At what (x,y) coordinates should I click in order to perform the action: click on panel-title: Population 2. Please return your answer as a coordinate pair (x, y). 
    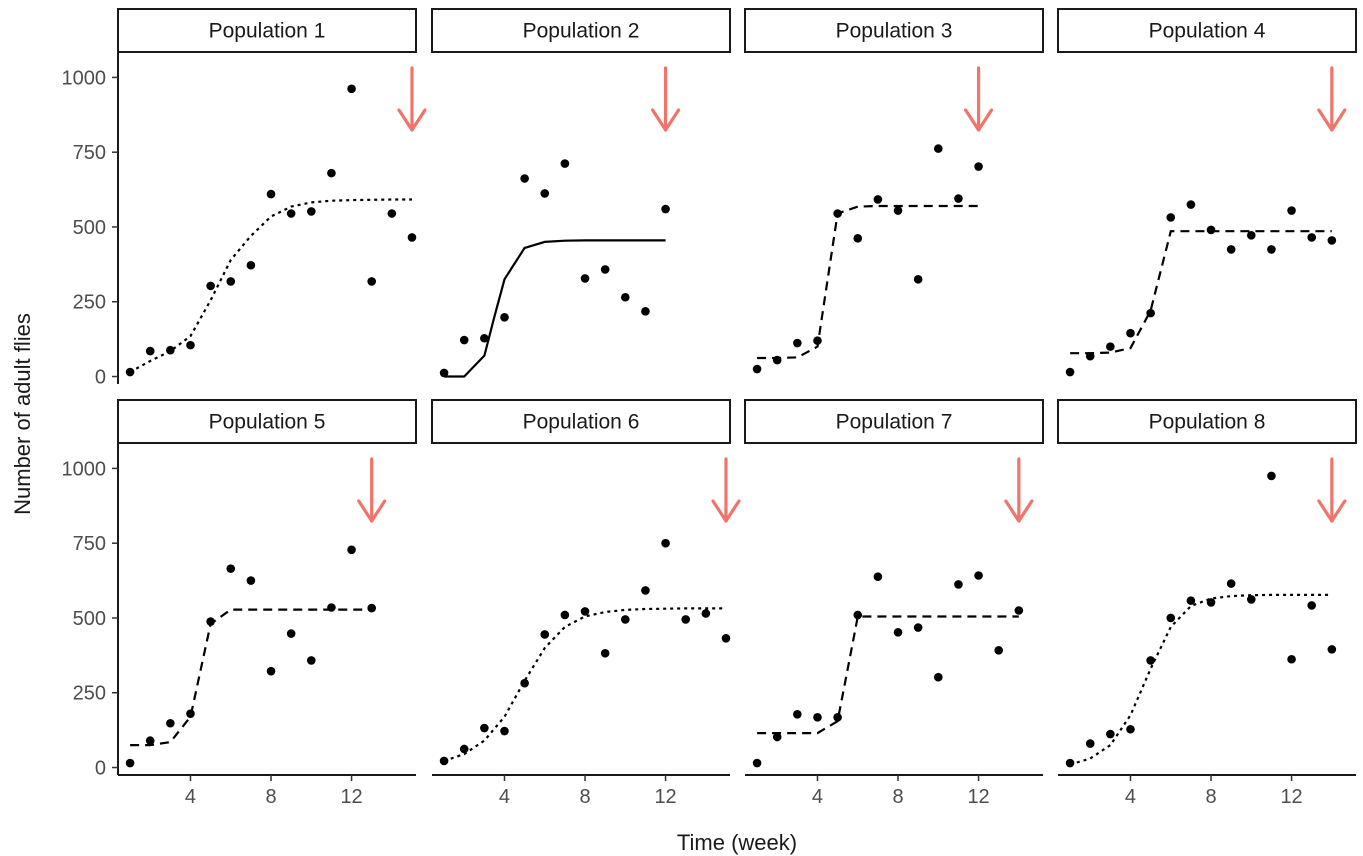
    Looking at the image, I should click on (581, 31).